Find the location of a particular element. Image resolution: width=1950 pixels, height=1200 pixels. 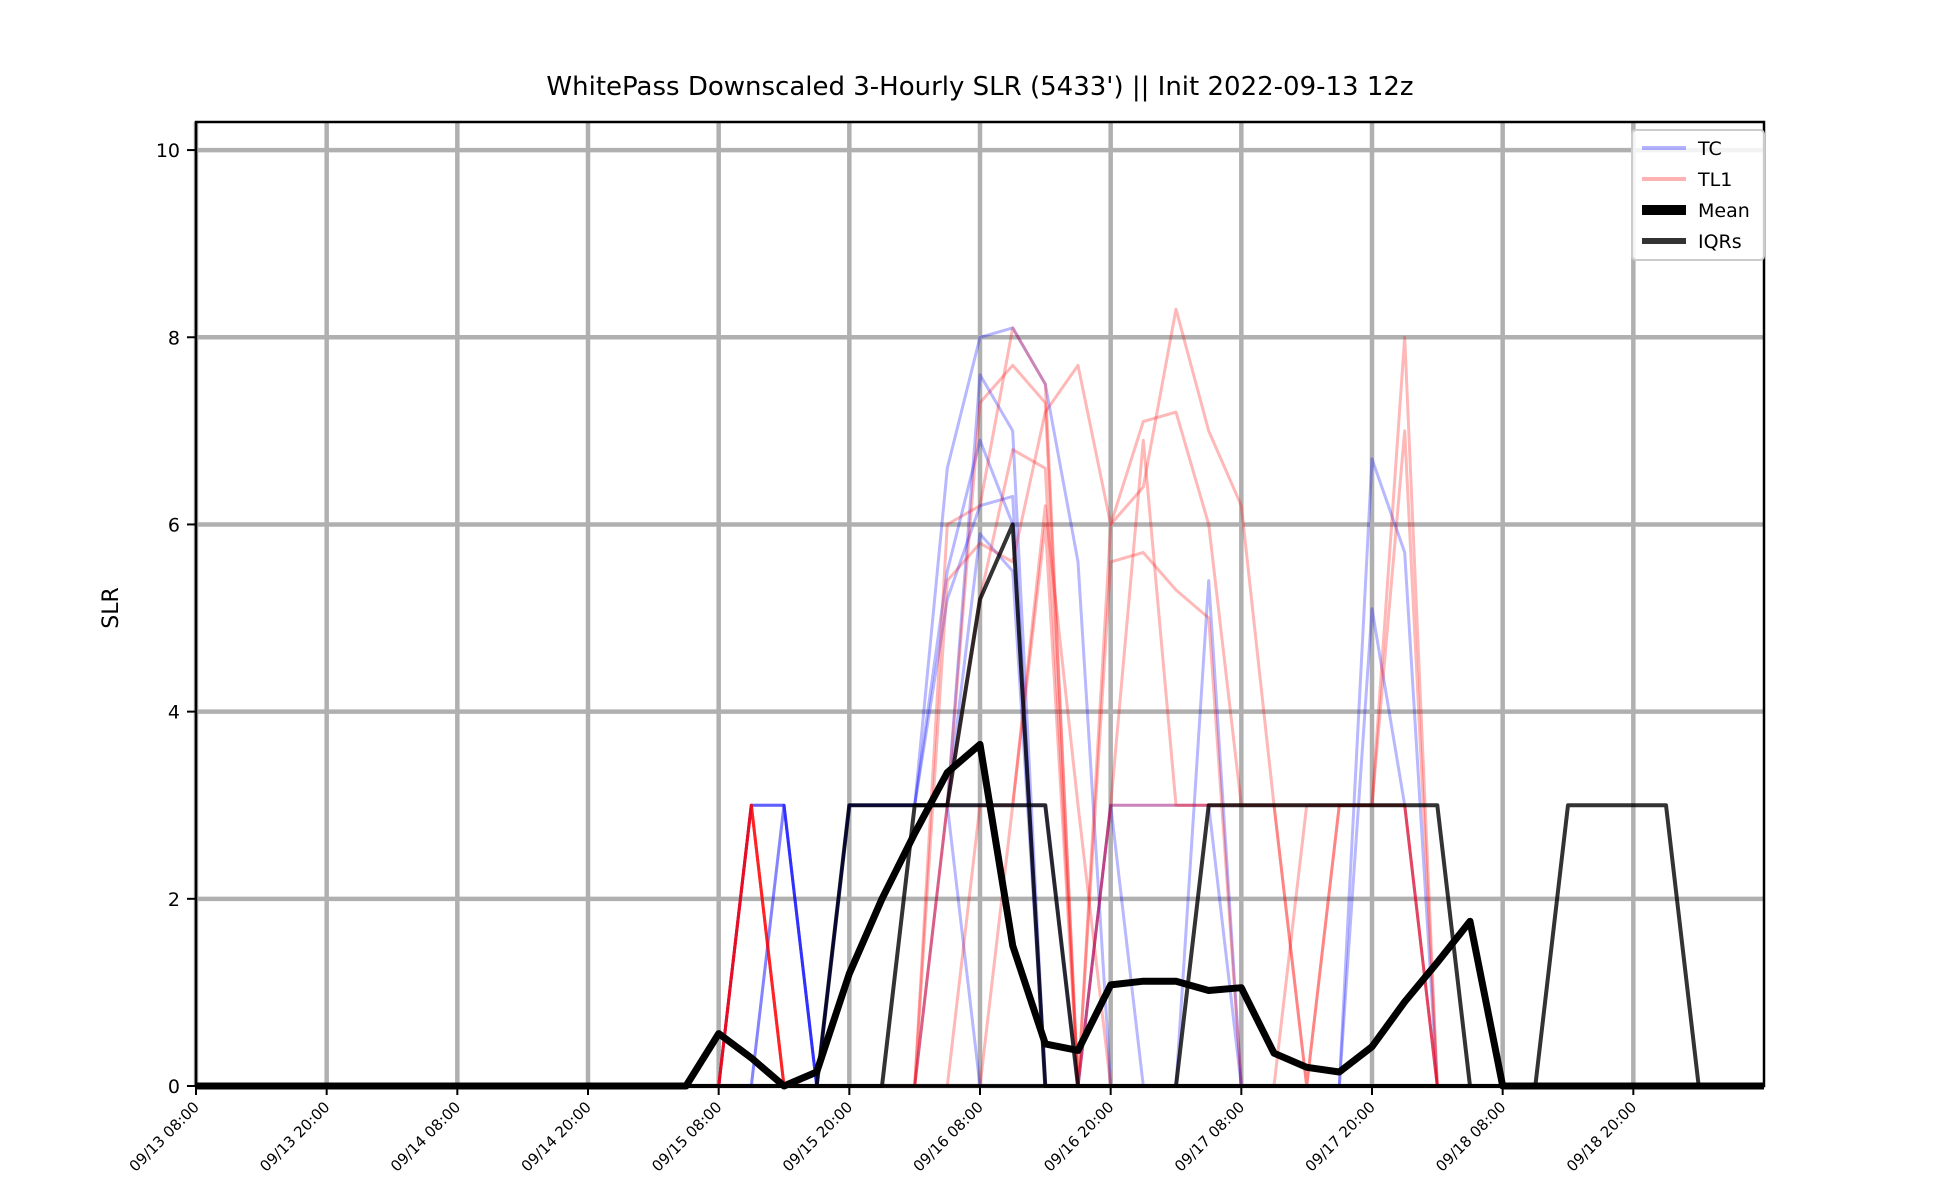

x-tick-label: 09/13 08:00 is located at coordinates (164, 1136).